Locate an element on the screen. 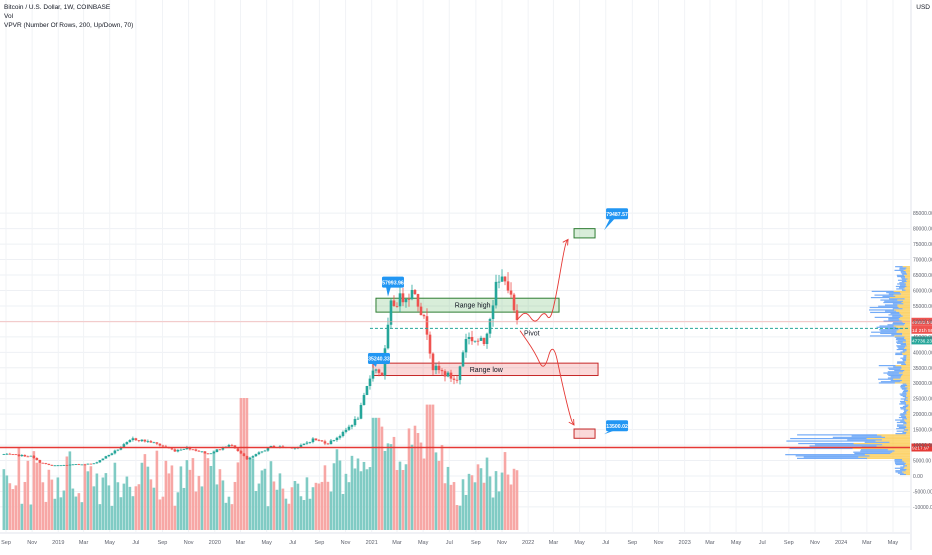 The height and width of the screenshot is (555, 932). x-tick-label: 2019 is located at coordinates (58, 543).